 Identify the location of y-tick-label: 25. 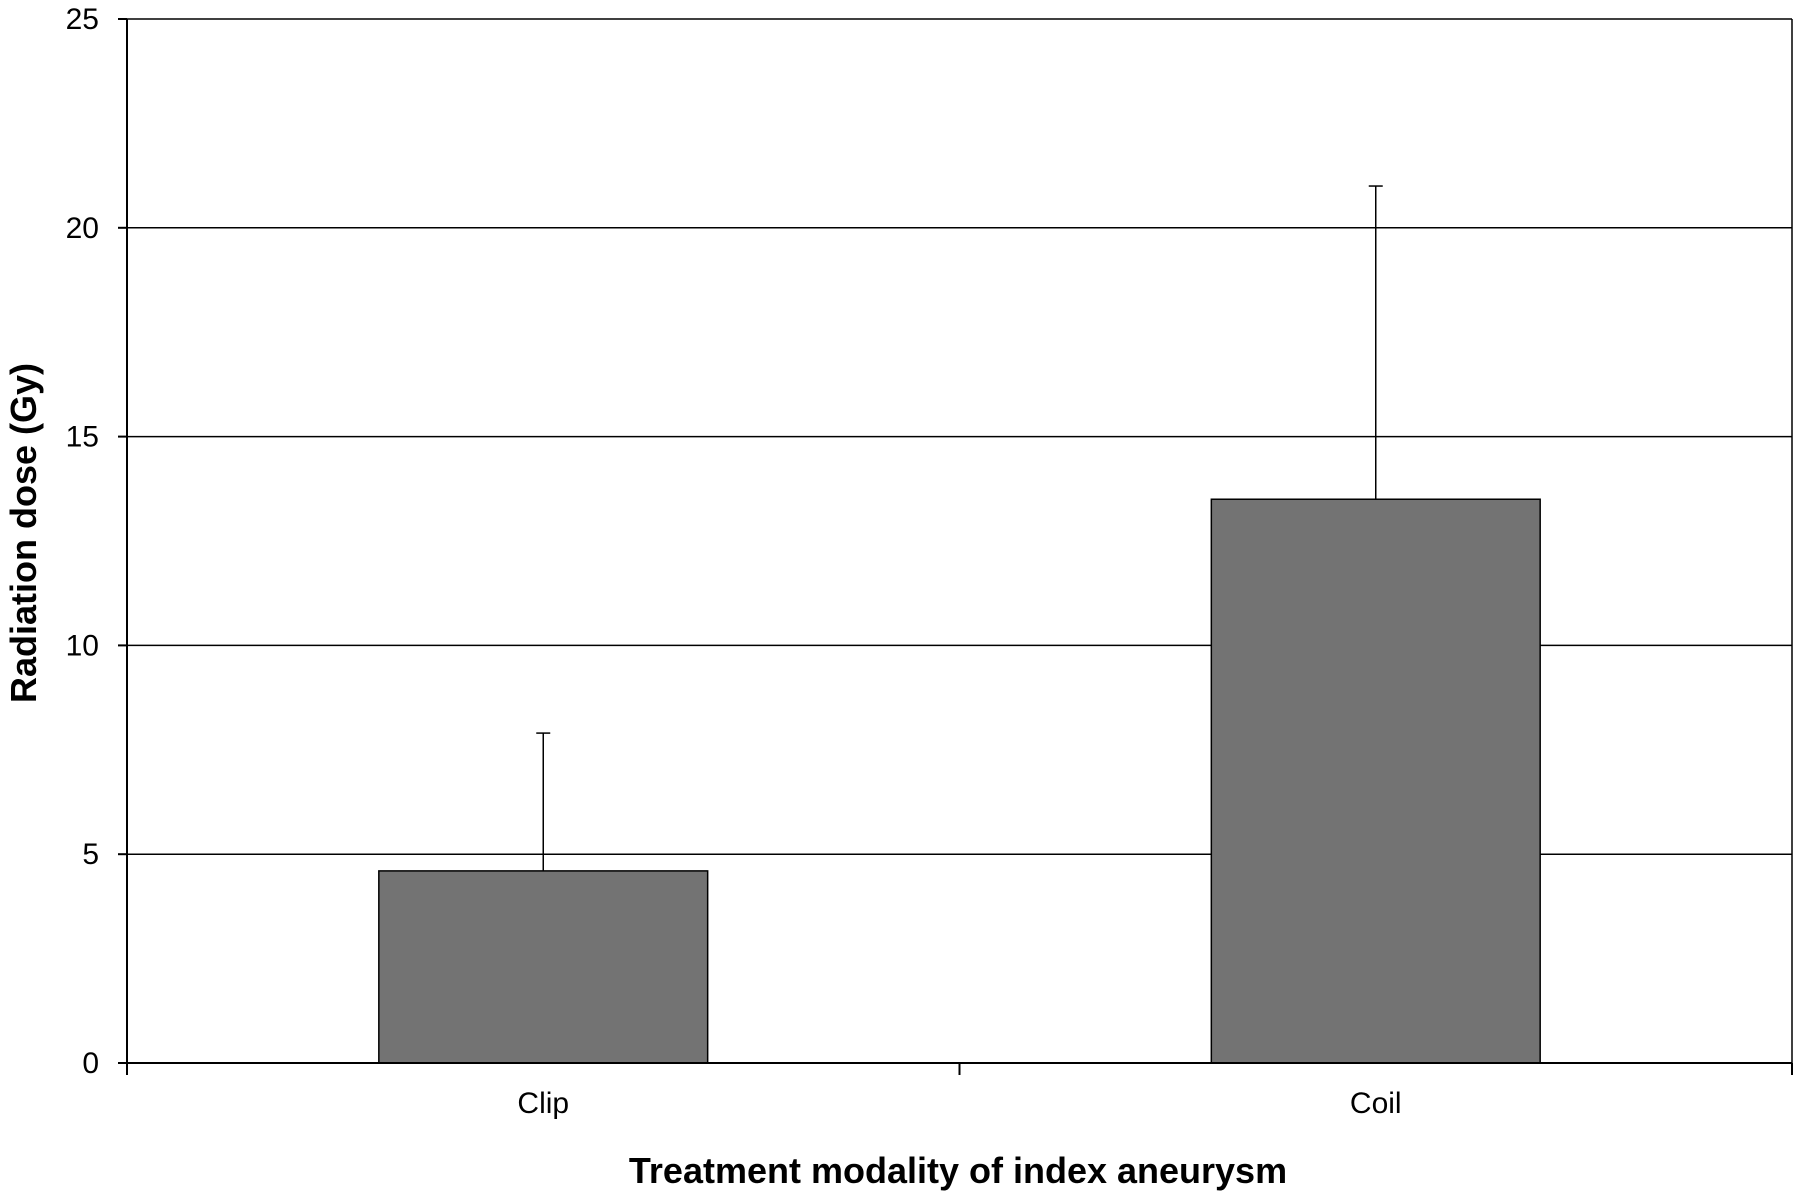
(82, 19).